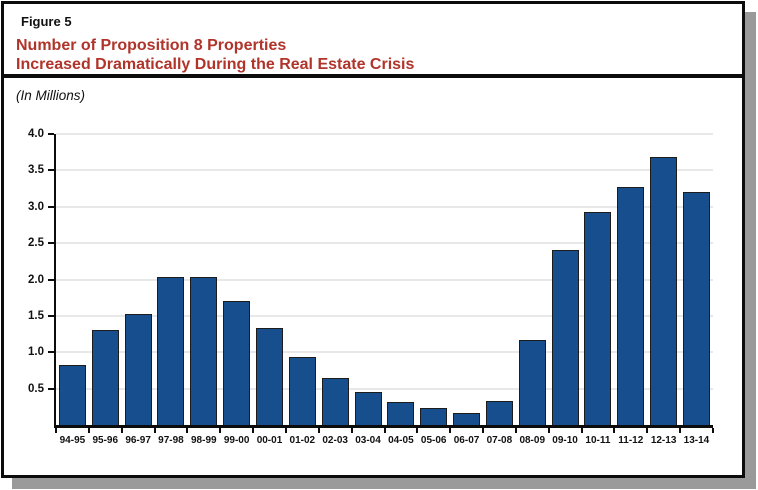  I want to click on x-axis-label-97-98: 97-98, so click(171, 440).